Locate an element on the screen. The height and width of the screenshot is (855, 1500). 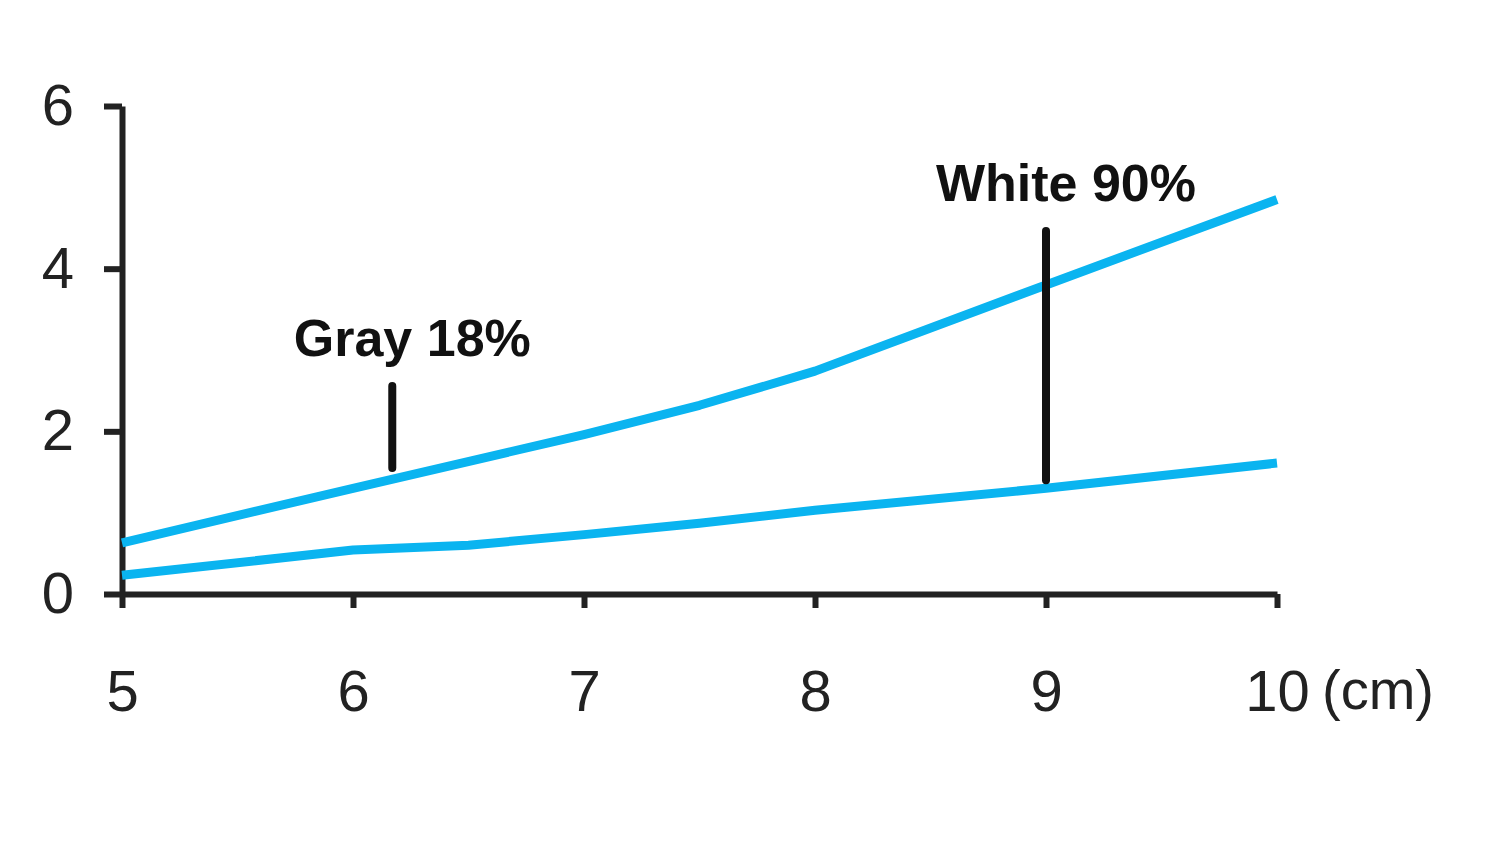
x-tick-label: 10 is located at coordinates (1277, 691).